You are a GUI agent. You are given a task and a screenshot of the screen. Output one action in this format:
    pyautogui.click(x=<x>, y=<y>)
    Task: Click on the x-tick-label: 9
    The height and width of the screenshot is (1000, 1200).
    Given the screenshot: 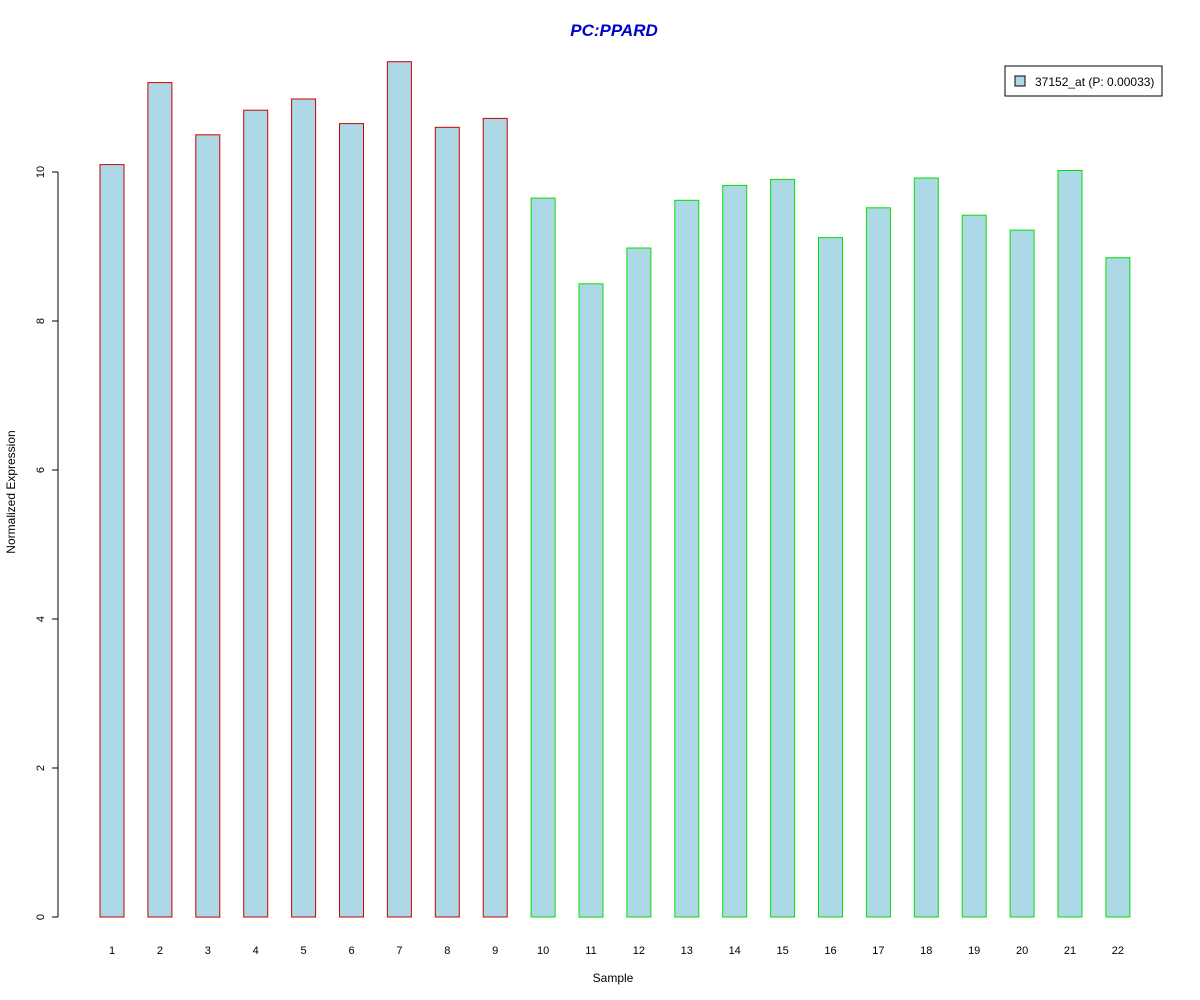 What is the action you would take?
    pyautogui.click(x=495, y=951)
    